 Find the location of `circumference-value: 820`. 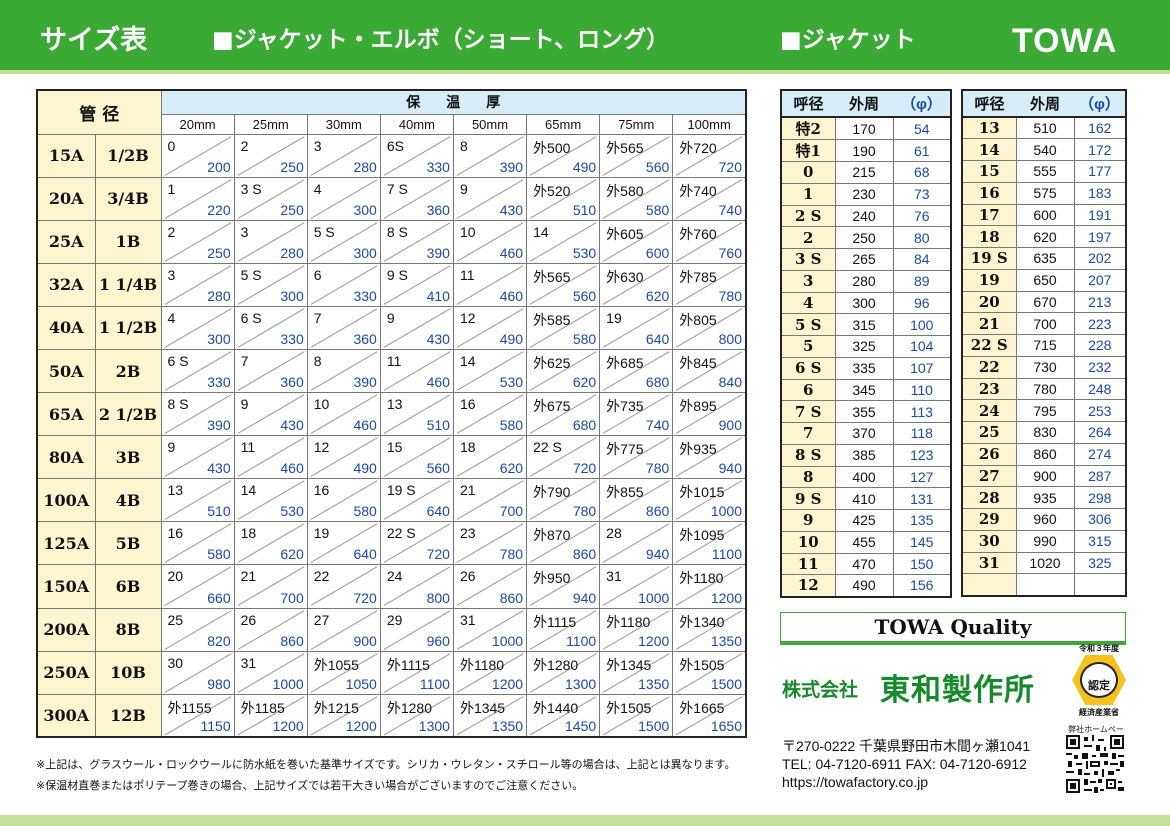

circumference-value: 820 is located at coordinates (219, 640).